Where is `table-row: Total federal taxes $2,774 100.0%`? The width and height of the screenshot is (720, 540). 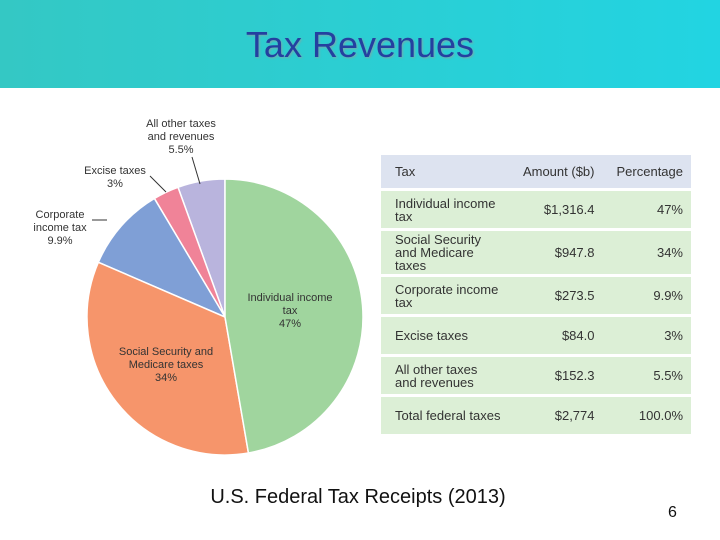 table-row: Total federal taxes $2,774 100.0% is located at coordinates (536, 416).